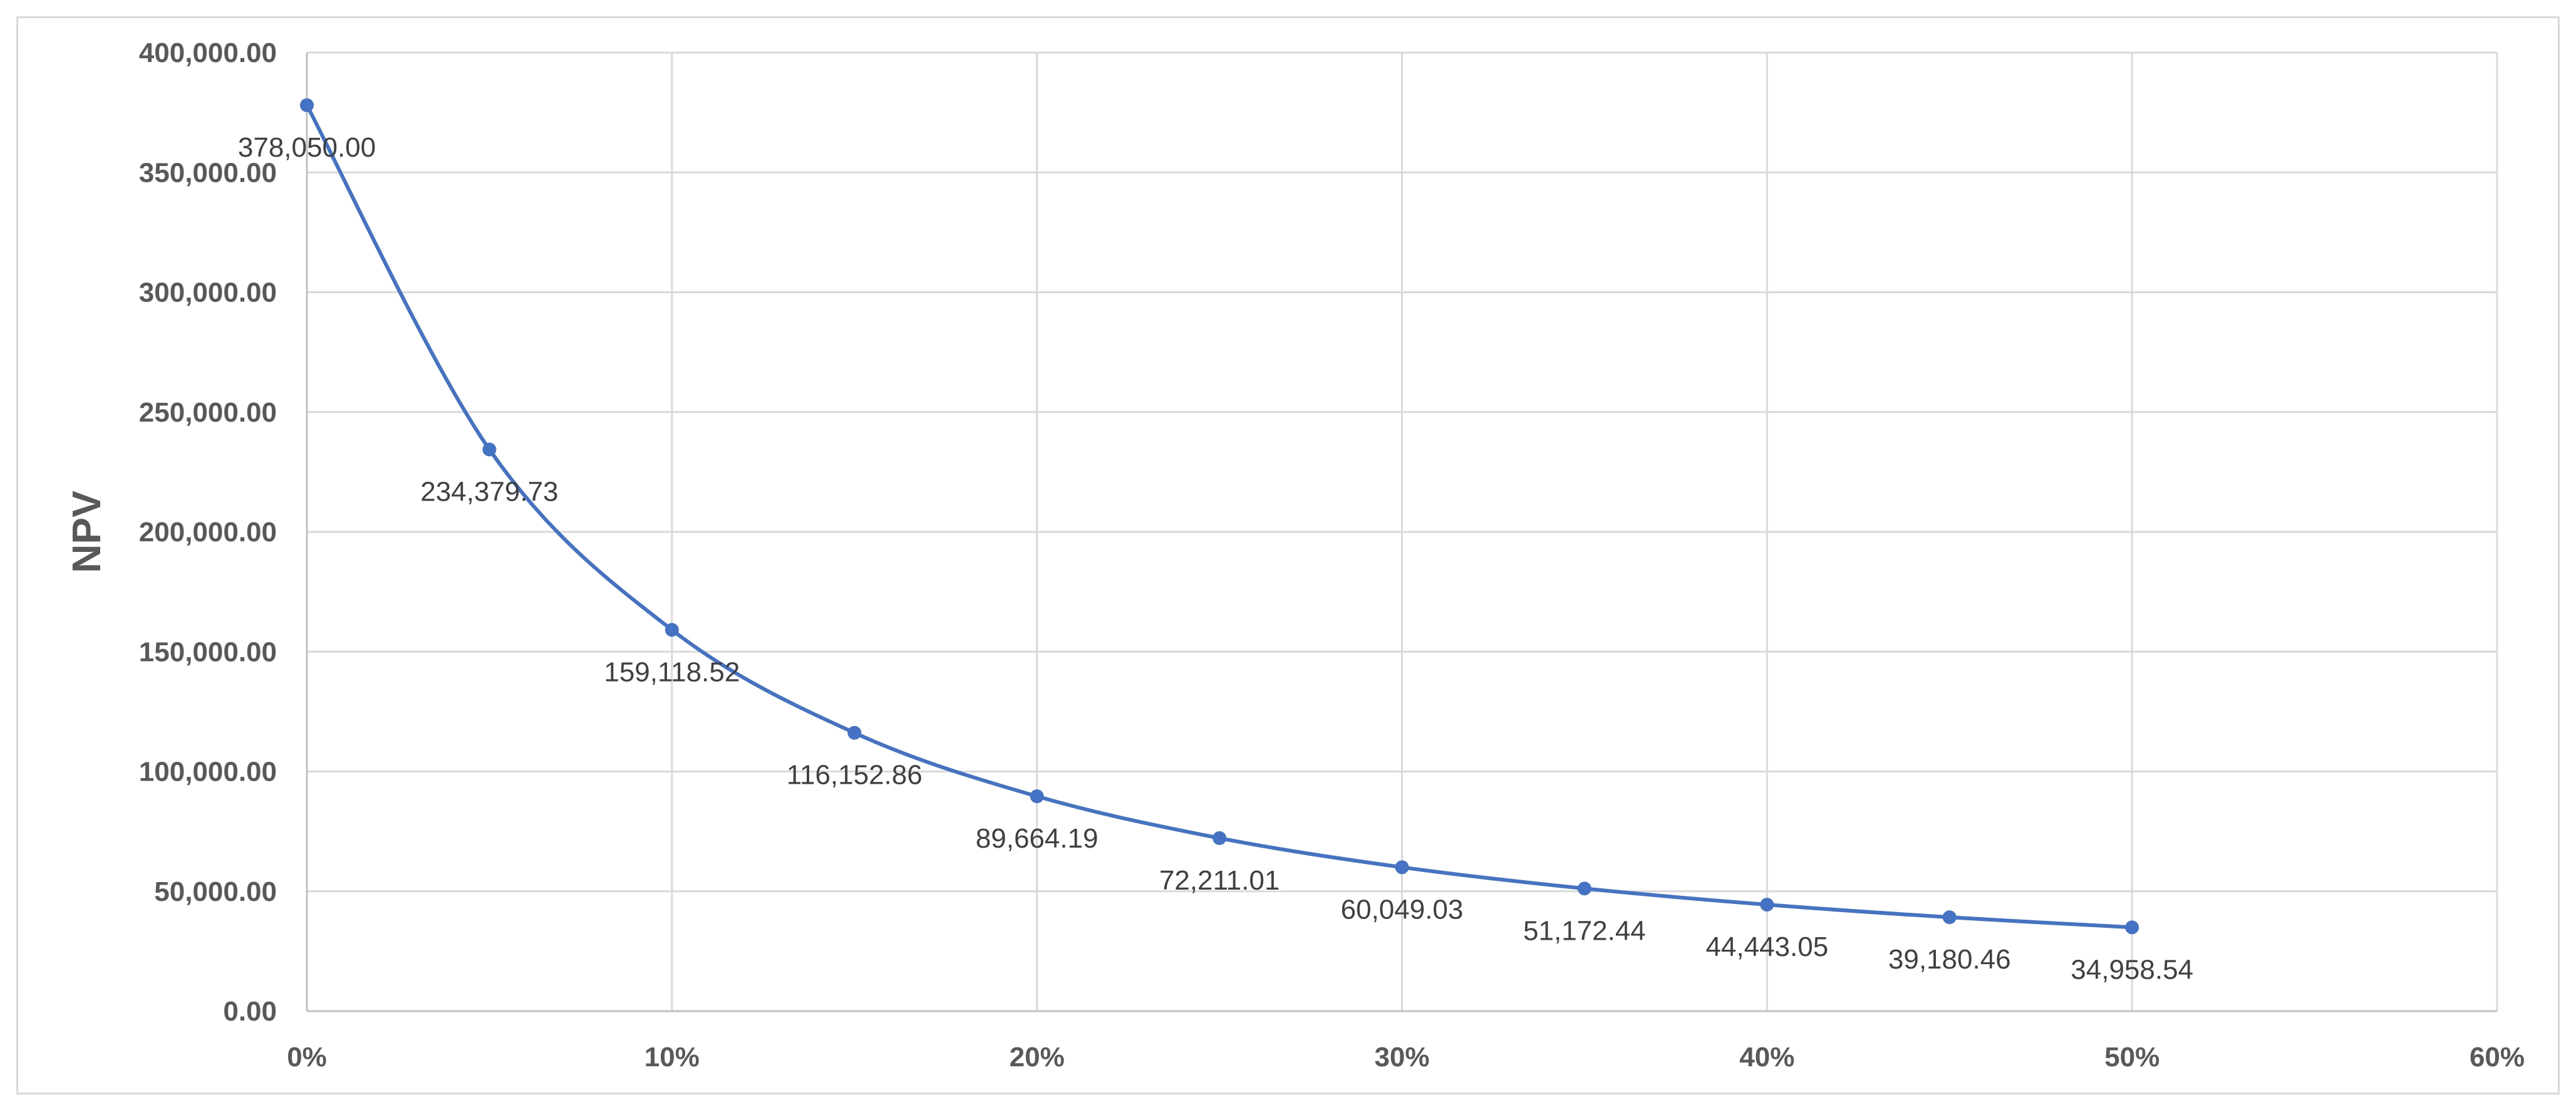 This screenshot has width=2576, height=1112. Describe the element at coordinates (1402, 909) in the screenshot. I see `data-label: 60,049.03` at that location.